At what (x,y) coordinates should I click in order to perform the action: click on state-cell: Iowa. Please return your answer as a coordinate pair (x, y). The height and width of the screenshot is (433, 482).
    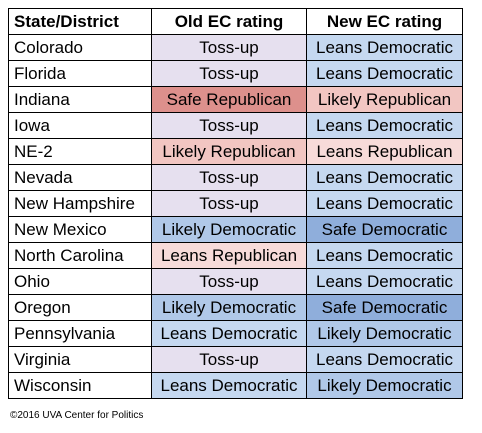
    Looking at the image, I should click on (80, 125).